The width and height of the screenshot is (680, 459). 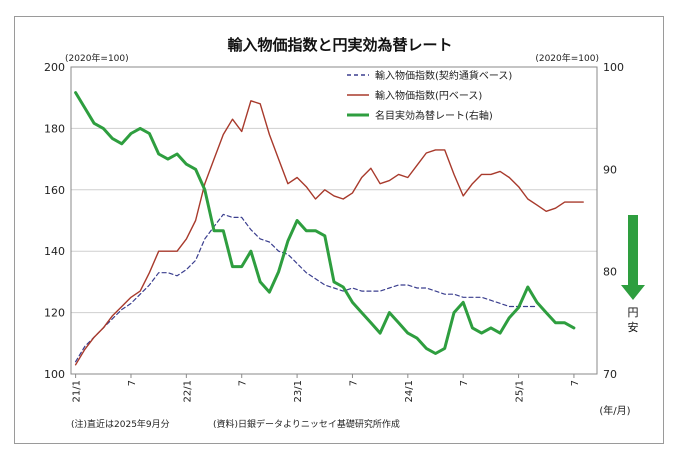 What do you see at coordinates (610, 169) in the screenshot?
I see `right-tick-label: 90` at bounding box center [610, 169].